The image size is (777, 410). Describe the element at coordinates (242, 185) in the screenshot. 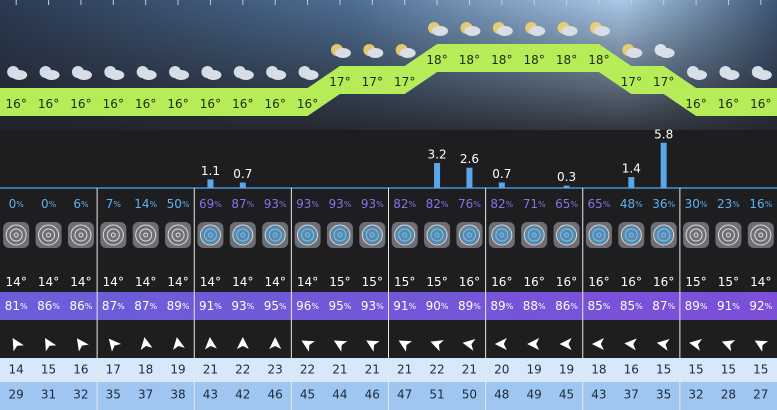

I see `precip-bar` at that location.